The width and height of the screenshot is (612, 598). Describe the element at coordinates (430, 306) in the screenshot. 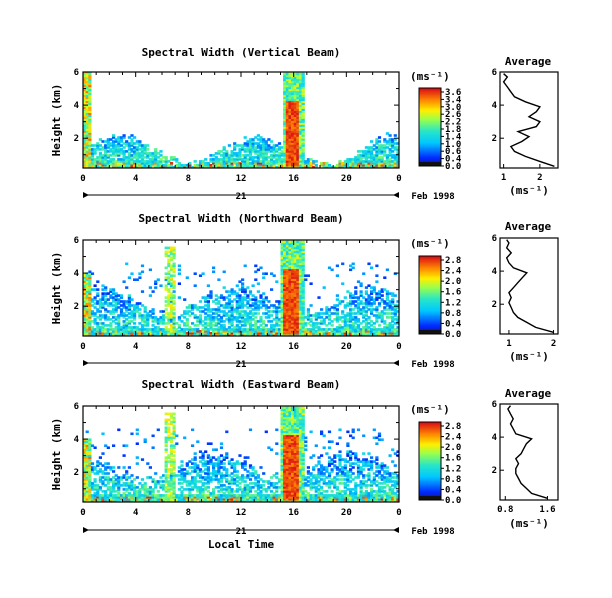

I see `colorbar-swatch` at that location.